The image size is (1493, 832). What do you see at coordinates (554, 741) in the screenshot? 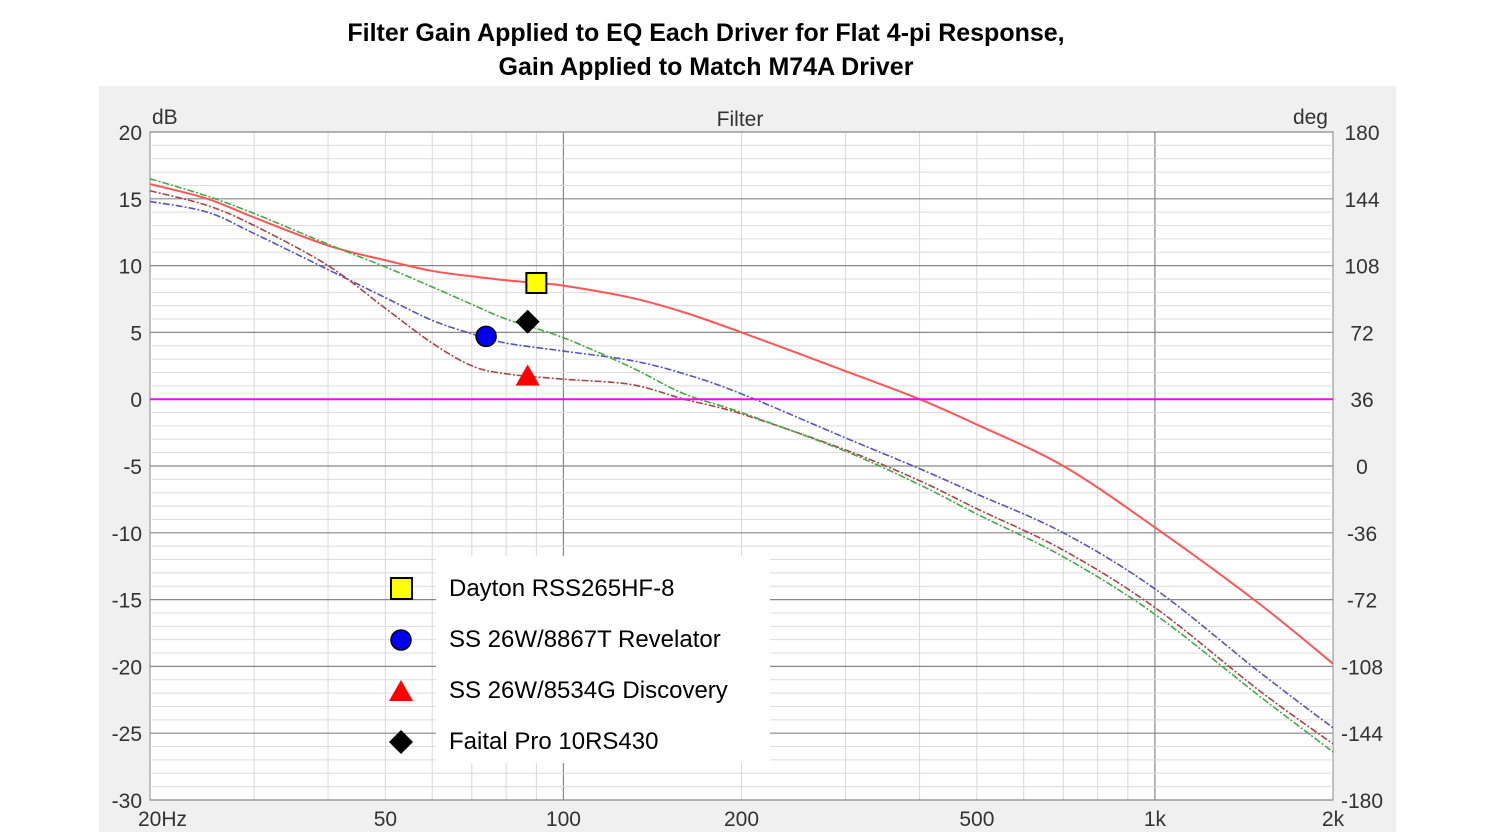
I see `legend-label: Faital Pro 10RS430` at bounding box center [554, 741].